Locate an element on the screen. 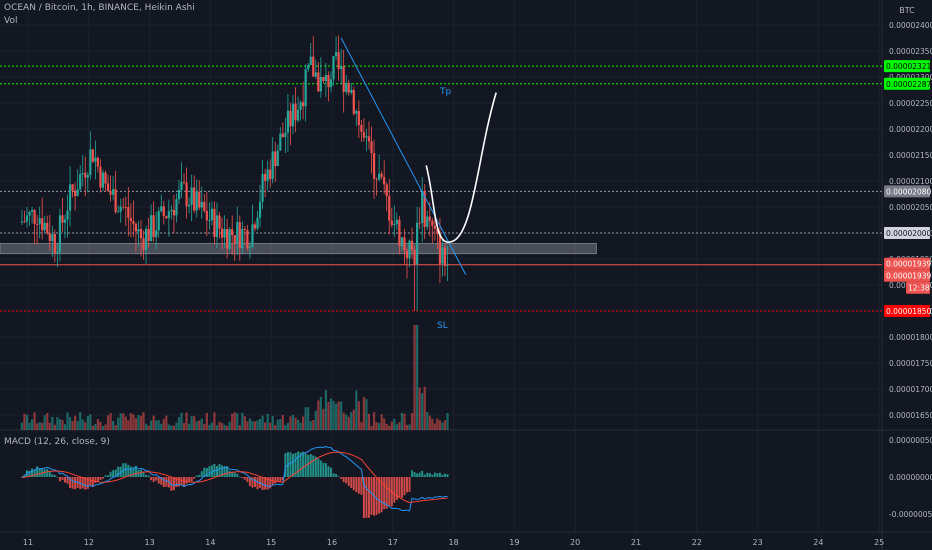  time-tick-label: 11 is located at coordinates (28, 542).